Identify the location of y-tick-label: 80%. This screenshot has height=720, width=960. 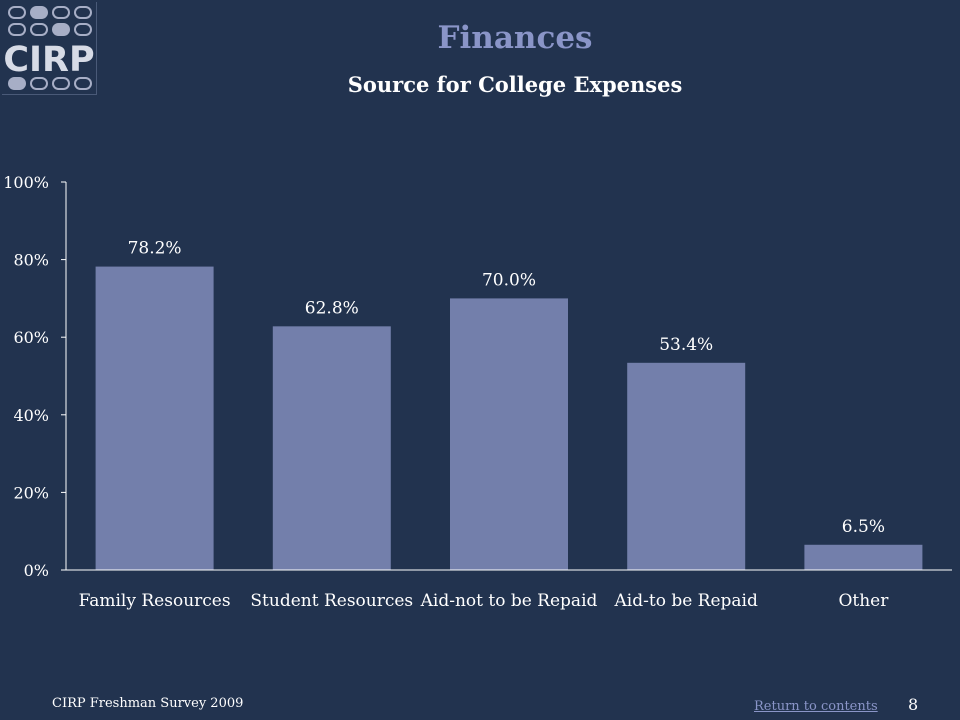
(31, 260).